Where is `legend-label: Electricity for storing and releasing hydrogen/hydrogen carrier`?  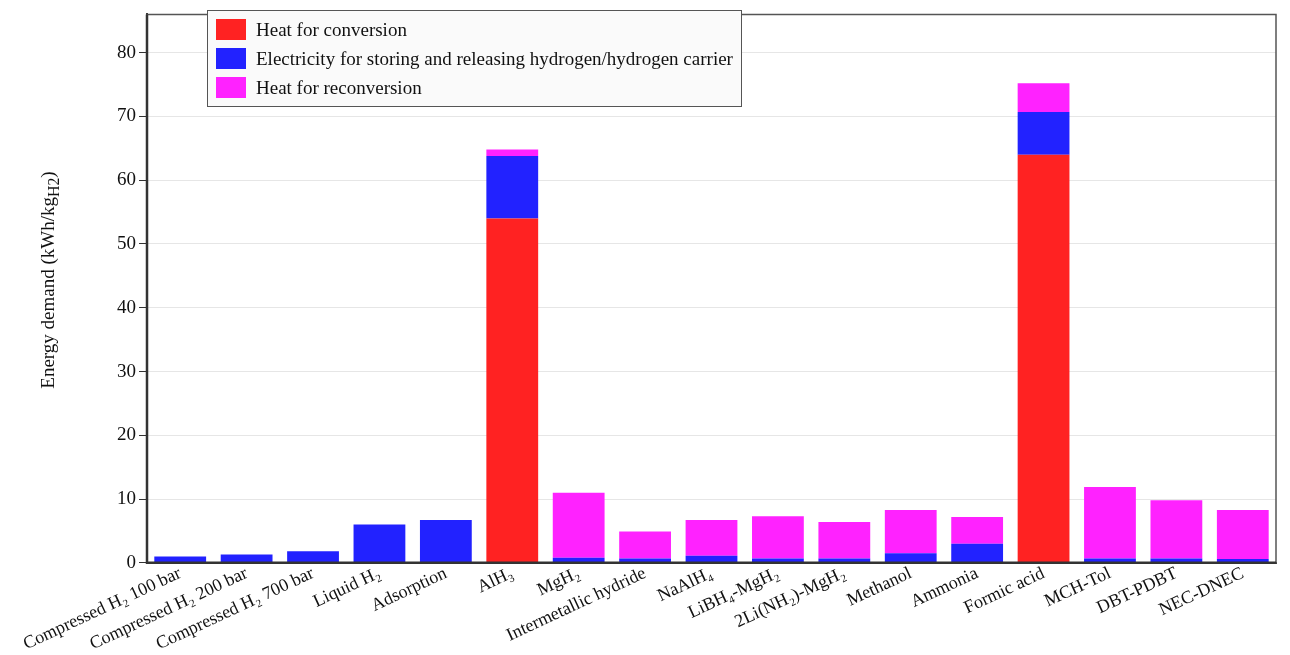 legend-label: Electricity for storing and releasing hydrogen/hydrogen carrier is located at coordinates (494, 58).